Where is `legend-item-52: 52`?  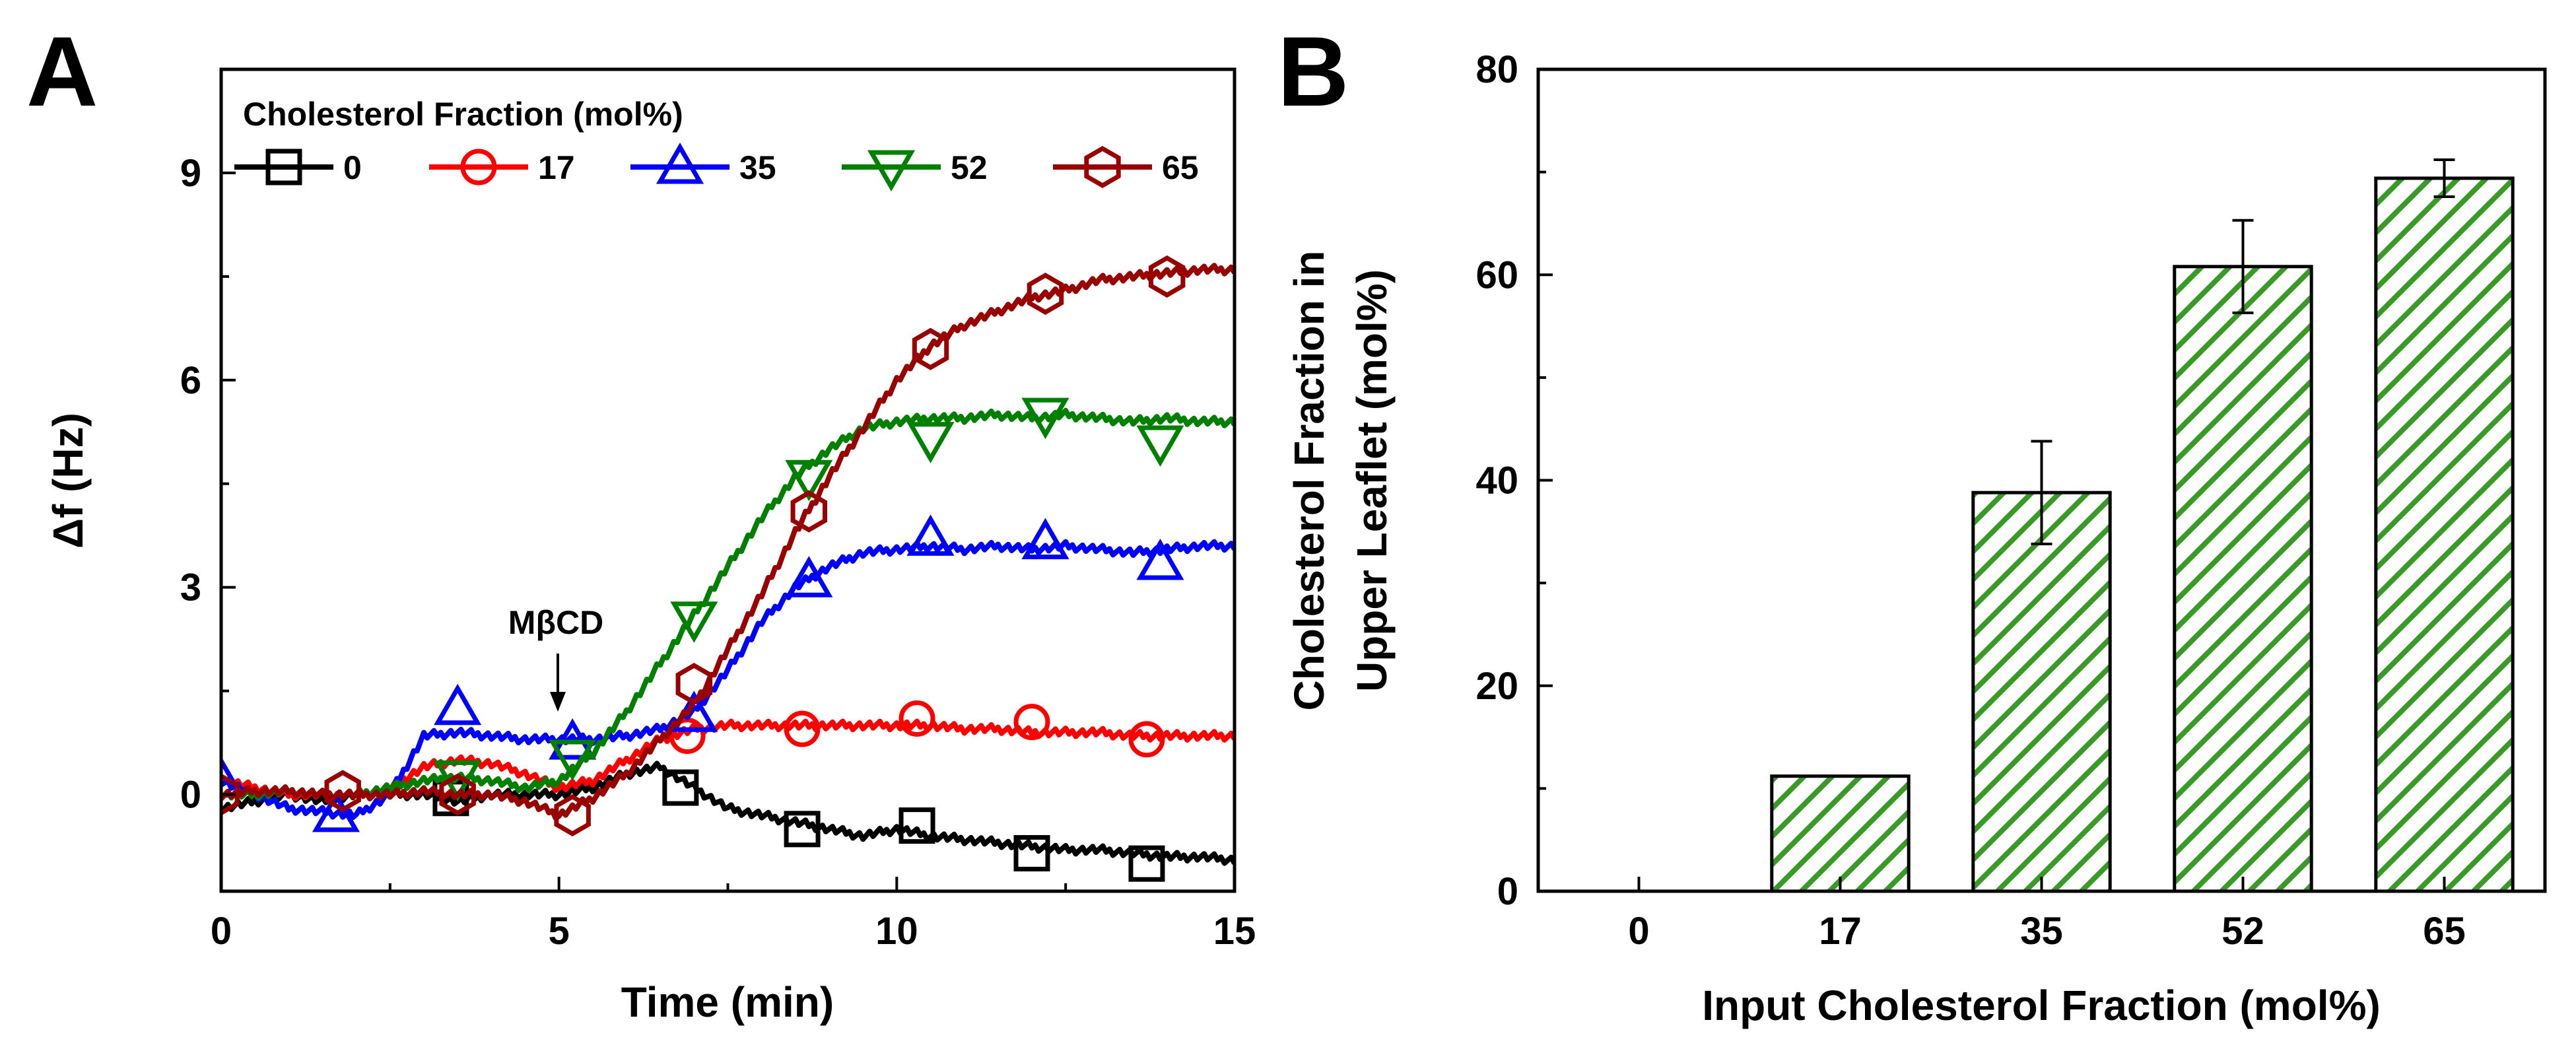 legend-item-52: 52 is located at coordinates (915, 170).